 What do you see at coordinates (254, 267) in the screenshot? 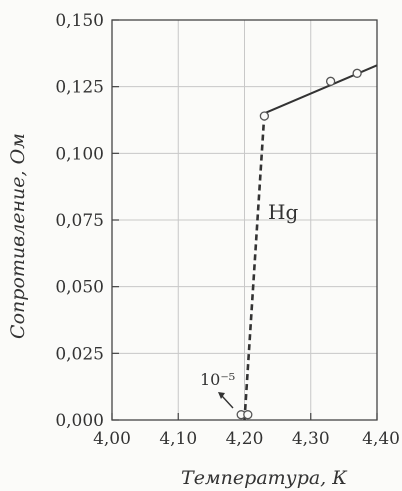
I see `series-line-transition` at bounding box center [254, 267].